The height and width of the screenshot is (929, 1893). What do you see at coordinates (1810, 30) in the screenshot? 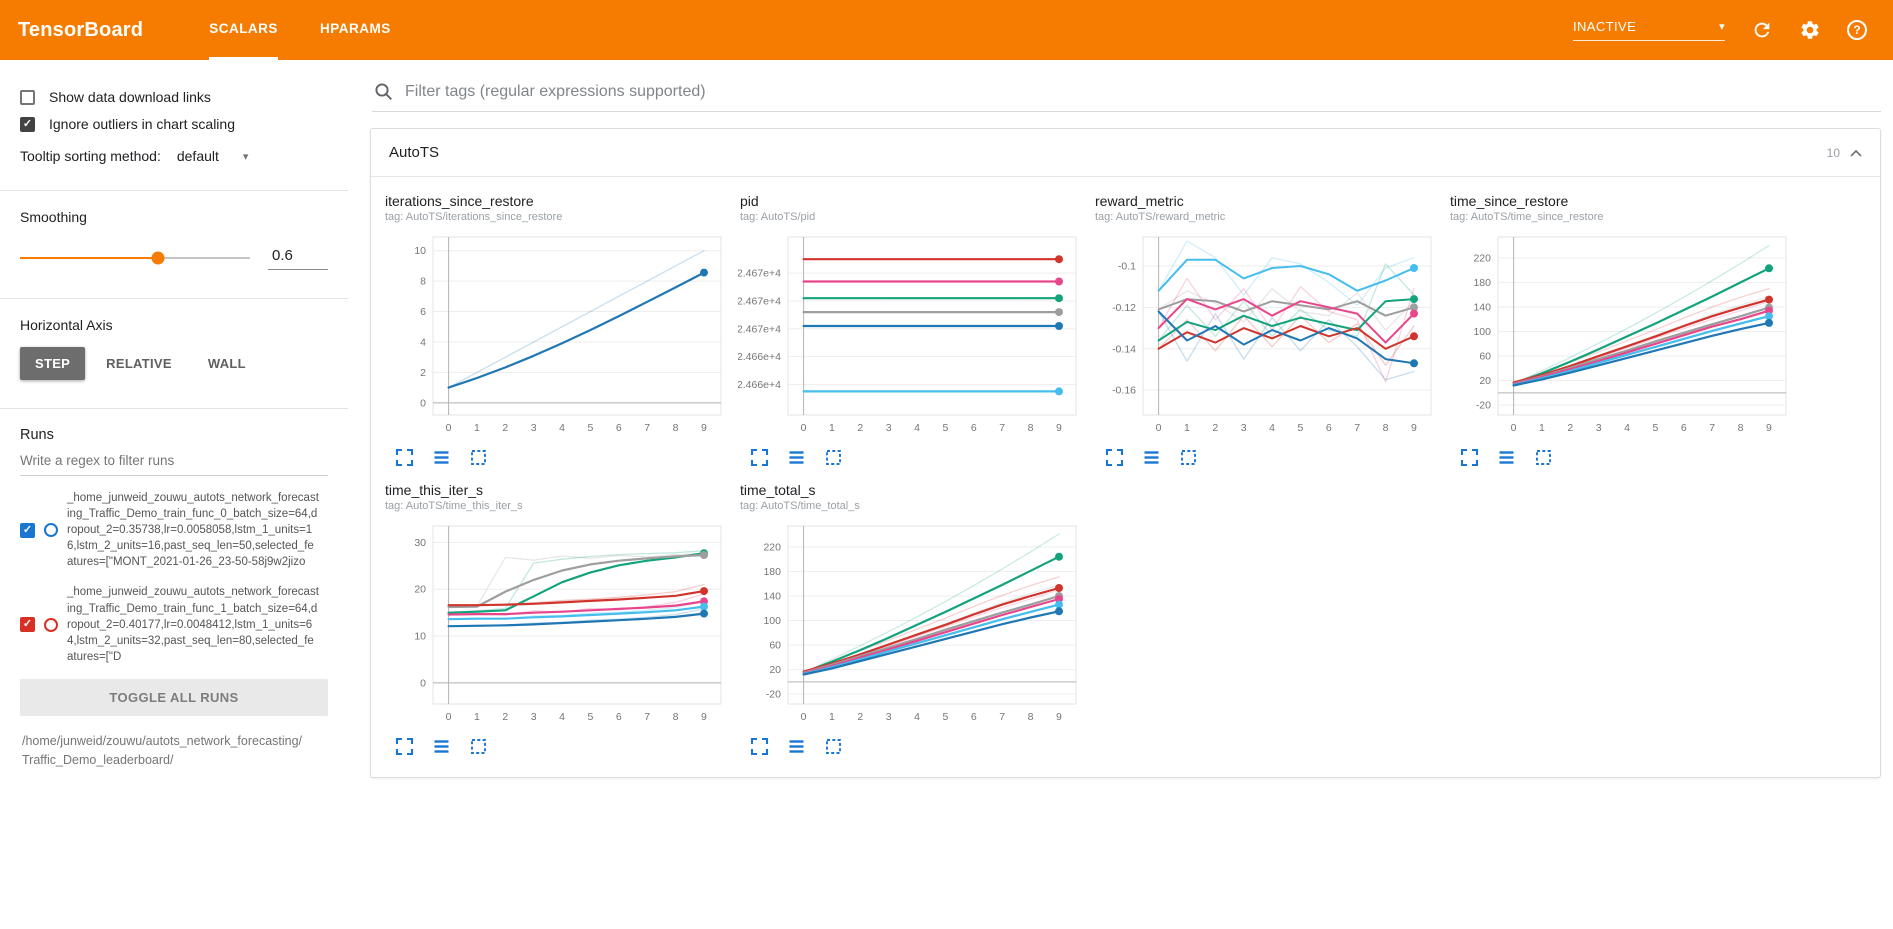
I see `gear-icon` at bounding box center [1810, 30].